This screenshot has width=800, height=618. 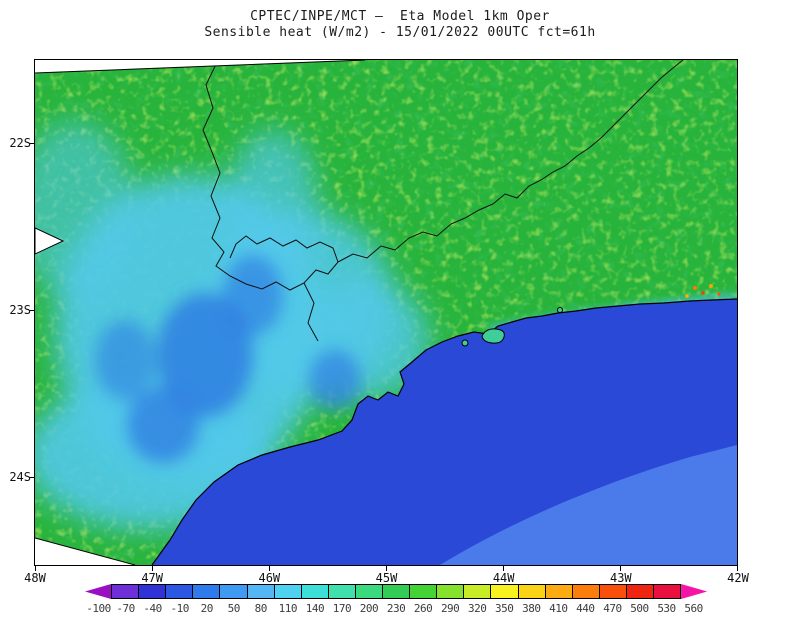 What do you see at coordinates (152, 578) in the screenshot?
I see `x-axis-label: 47W` at bounding box center [152, 578].